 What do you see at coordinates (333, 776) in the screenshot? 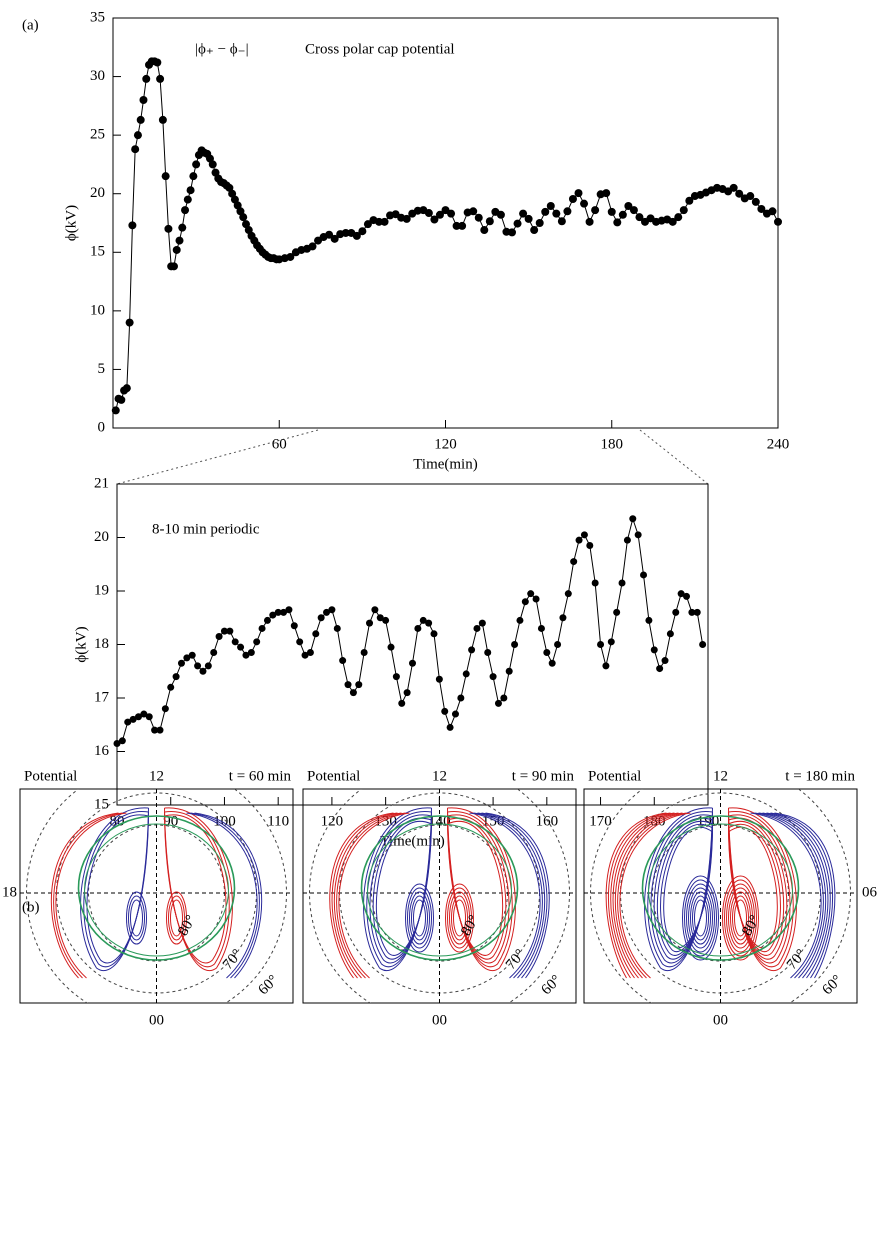
I see `panel-title: Potential` at bounding box center [333, 776].